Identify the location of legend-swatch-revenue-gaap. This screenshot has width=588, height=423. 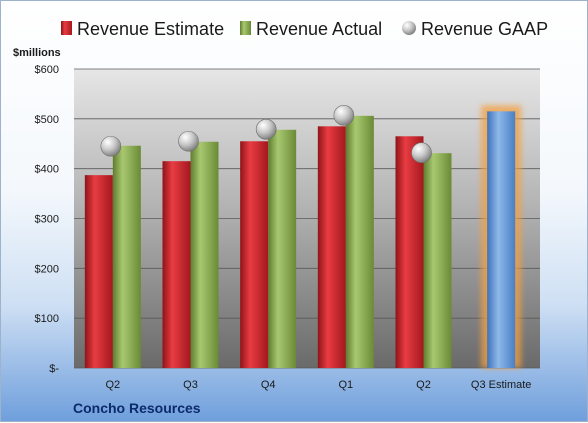
(409, 28).